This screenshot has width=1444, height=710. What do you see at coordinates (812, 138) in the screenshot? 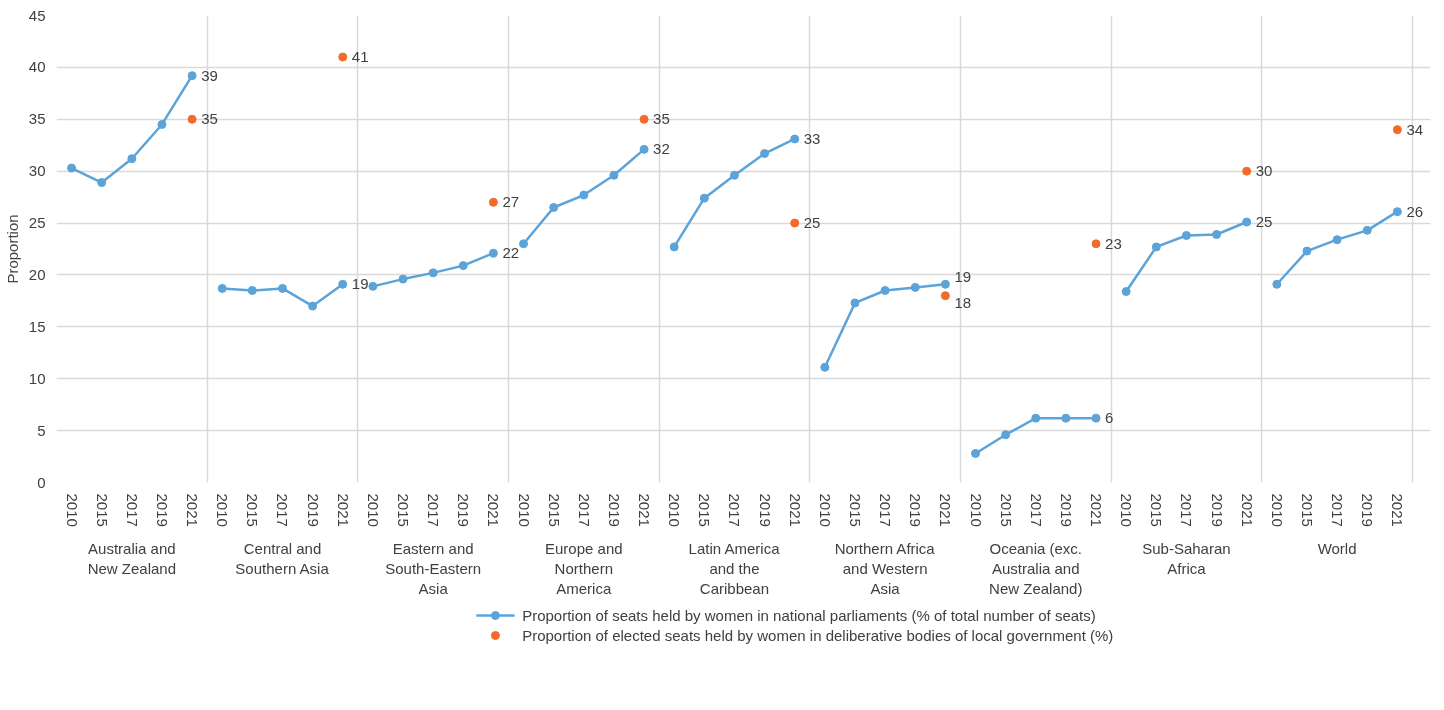
I see `data-label: 33` at bounding box center [812, 138].